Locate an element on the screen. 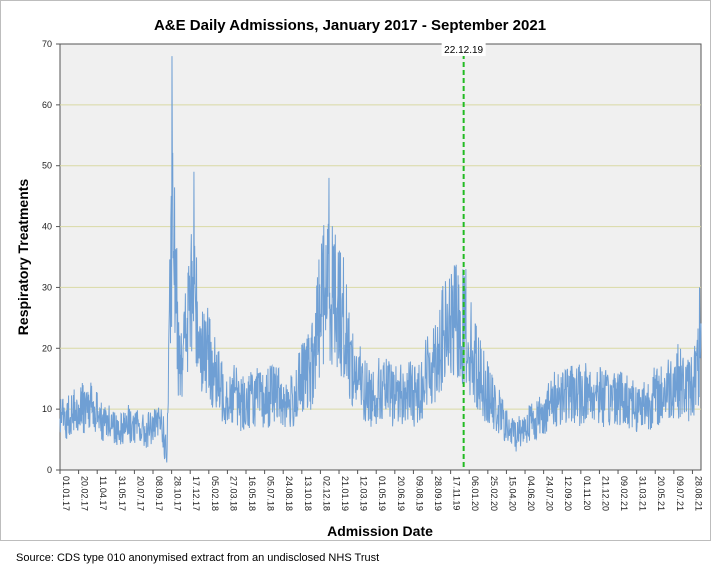 The width and height of the screenshot is (711, 584). reference-label: 22.12.19 is located at coordinates (463, 50).